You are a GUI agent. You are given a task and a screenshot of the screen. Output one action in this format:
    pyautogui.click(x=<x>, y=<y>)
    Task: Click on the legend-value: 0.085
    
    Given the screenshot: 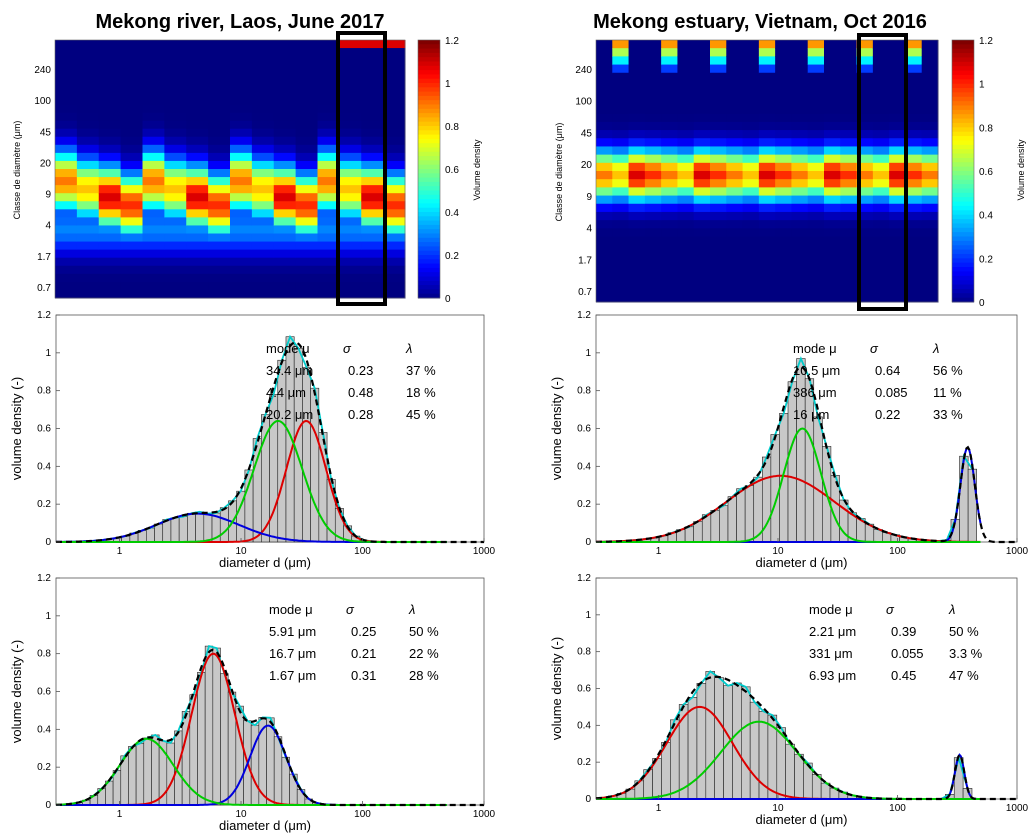 What is the action you would take?
    pyautogui.click(x=891, y=392)
    